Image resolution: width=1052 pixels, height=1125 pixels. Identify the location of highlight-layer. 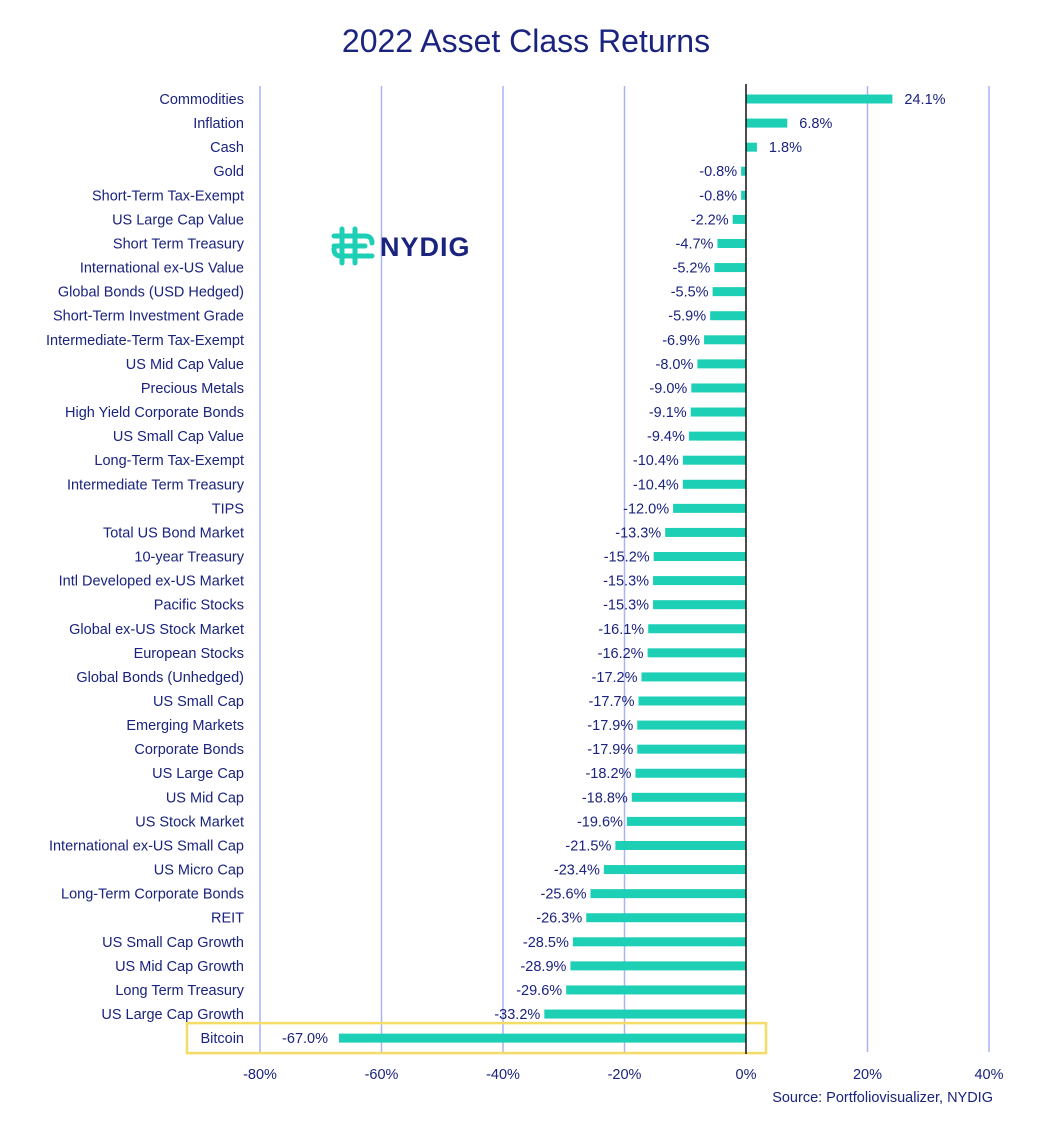
(476, 1038).